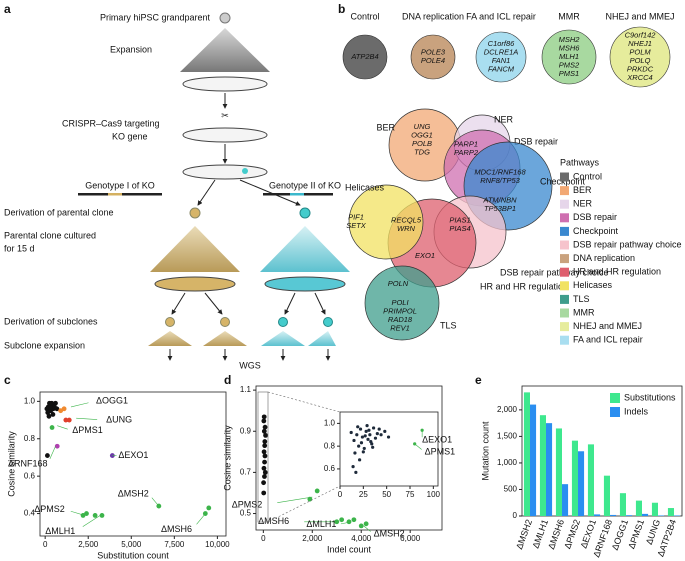 The width and height of the screenshot is (685, 561). Describe the element at coordinates (485, 451) in the screenshot. I see `y-axis-label: Mutation count` at that location.